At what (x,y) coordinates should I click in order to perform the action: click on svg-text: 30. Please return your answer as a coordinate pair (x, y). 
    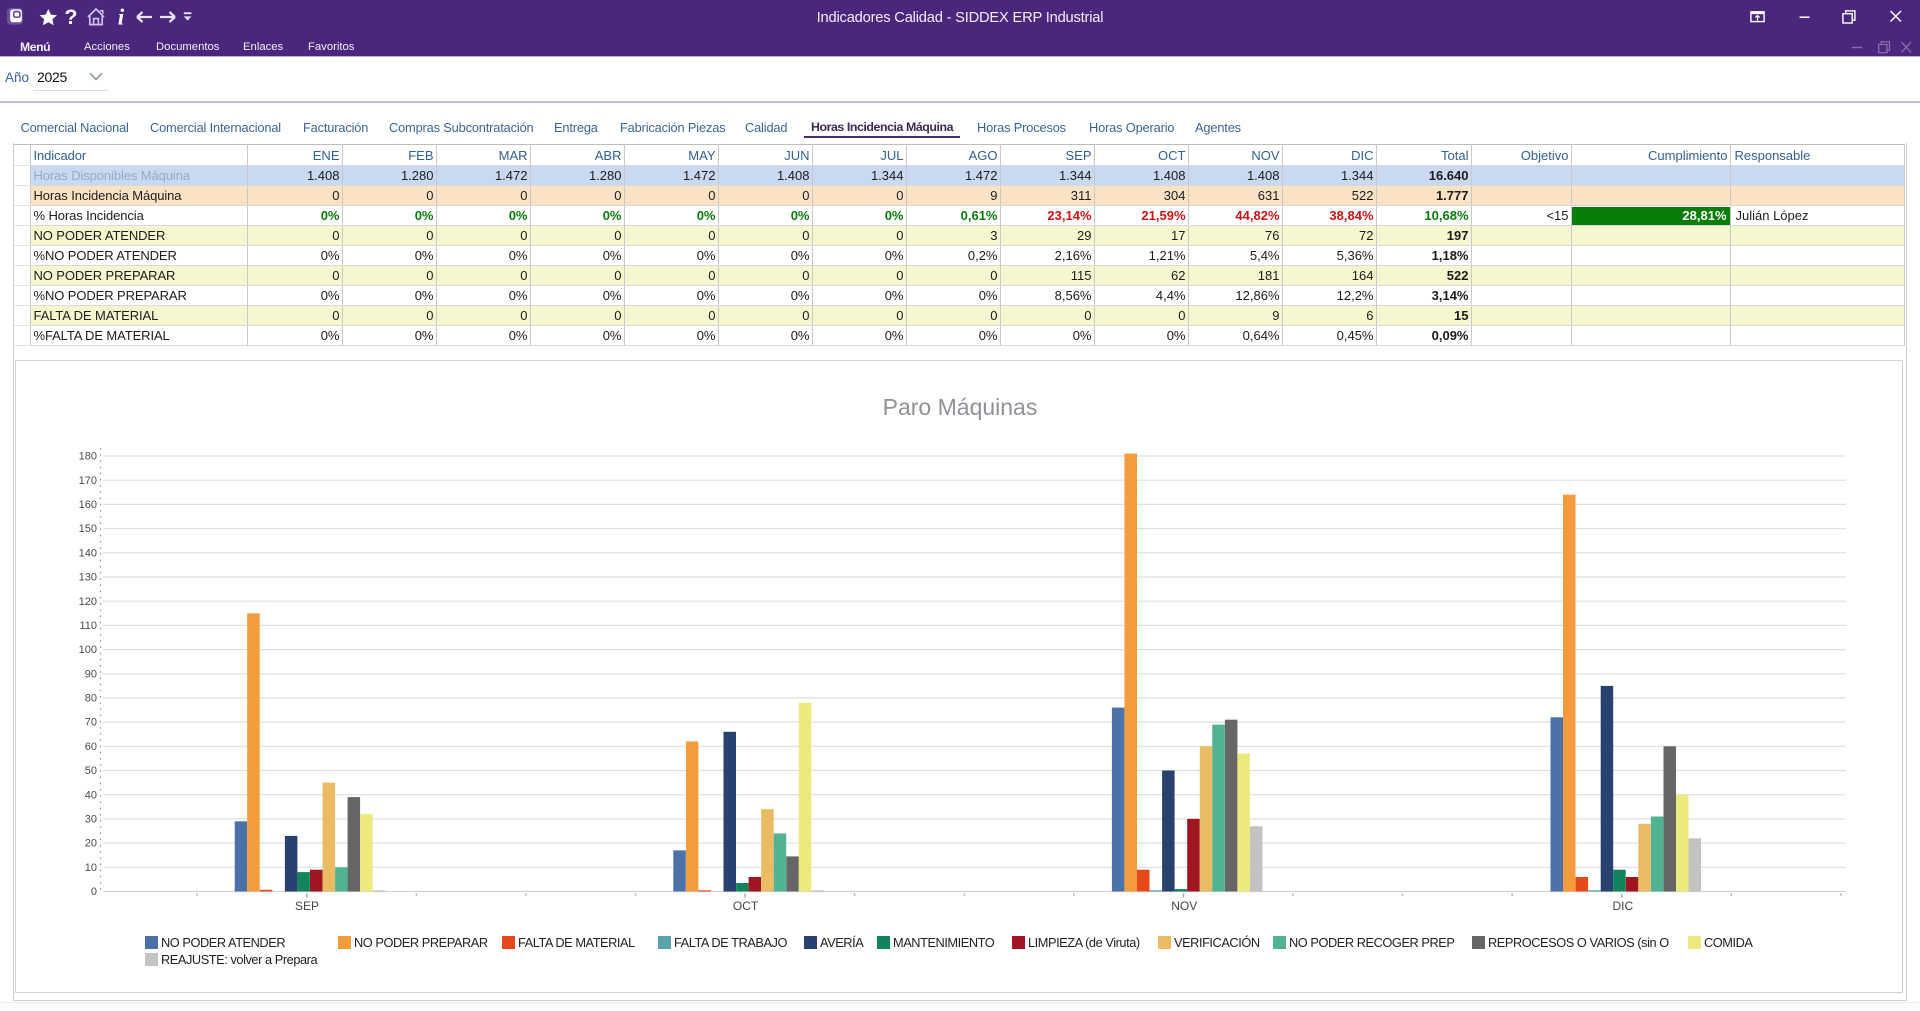
    Looking at the image, I should click on (91, 820).